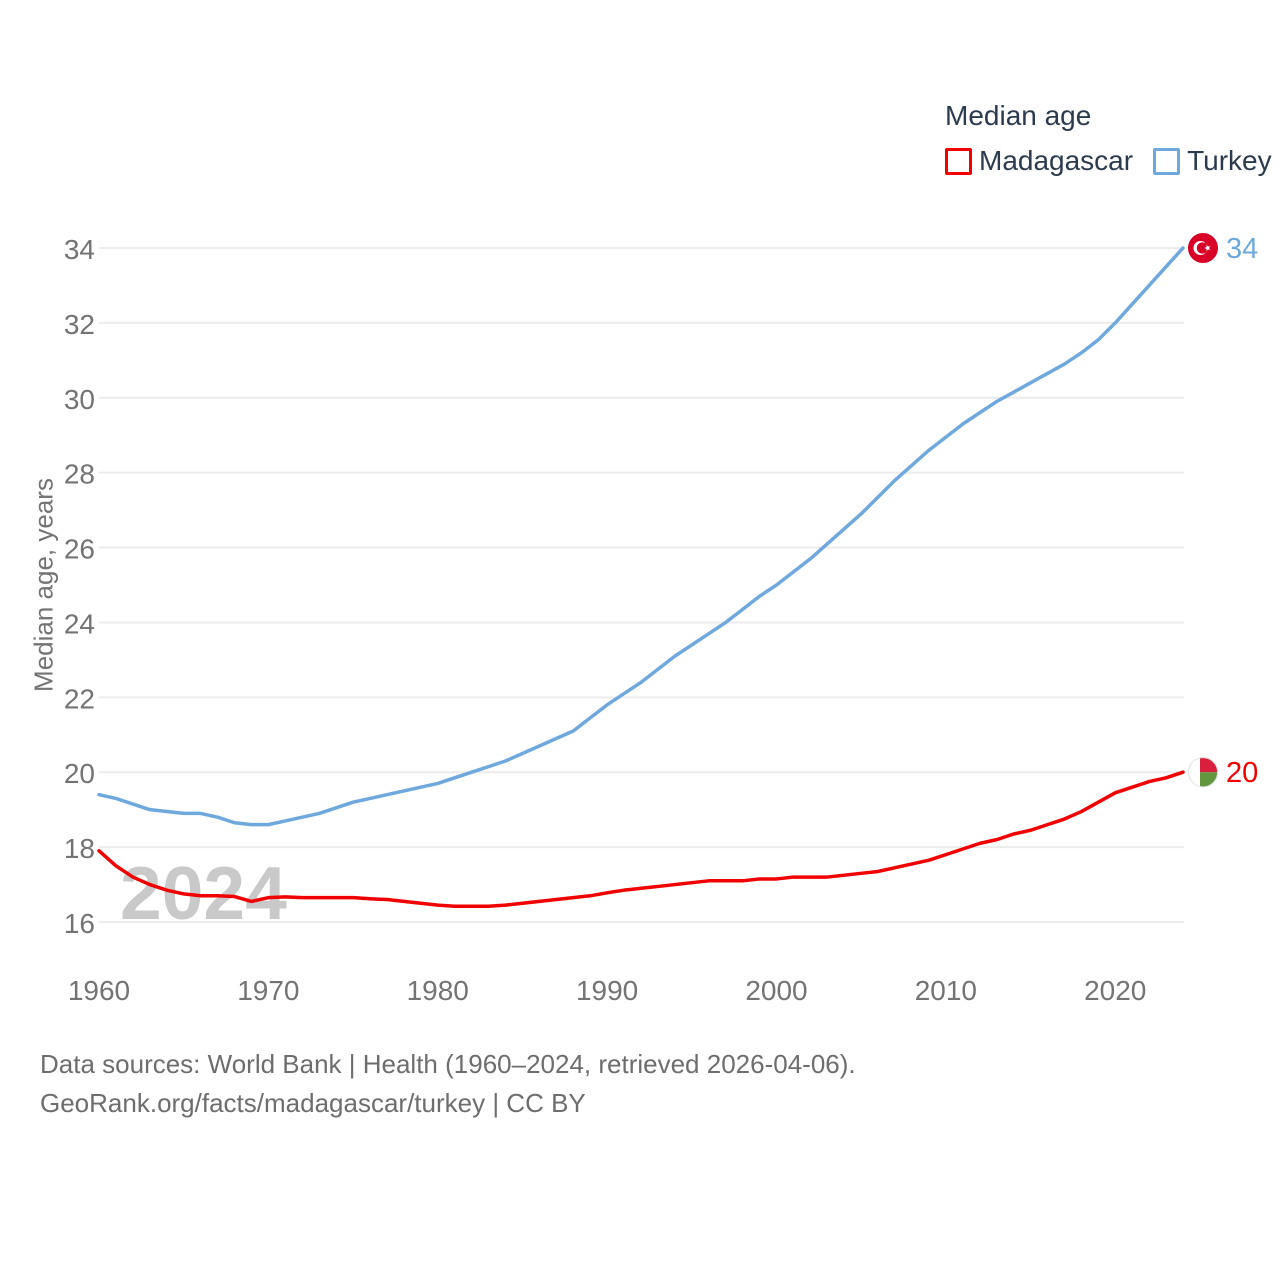  What do you see at coordinates (1242, 249) in the screenshot?
I see `turkey-end-value: 34` at bounding box center [1242, 249].